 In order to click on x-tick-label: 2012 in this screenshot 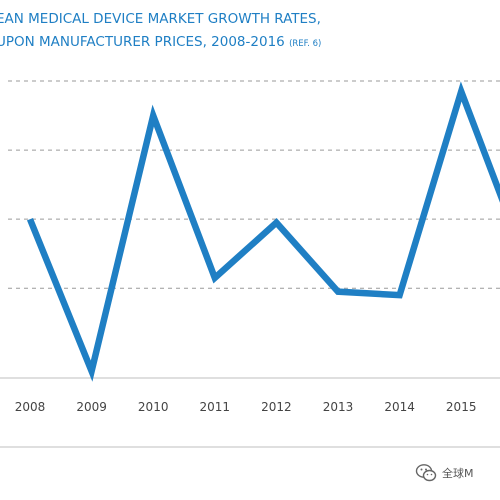, I will do `click(276, 407)`.